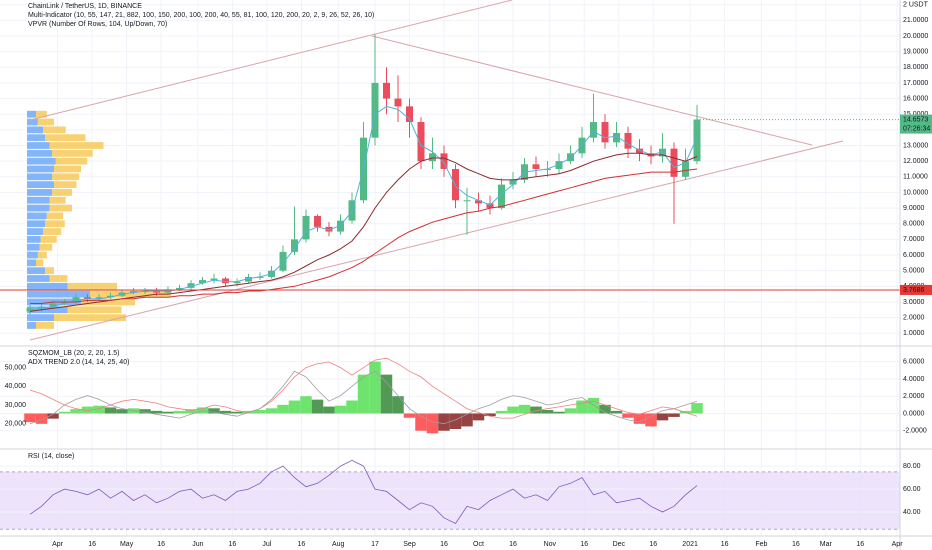  I want to click on x-tick-label: Jun, so click(197, 544).